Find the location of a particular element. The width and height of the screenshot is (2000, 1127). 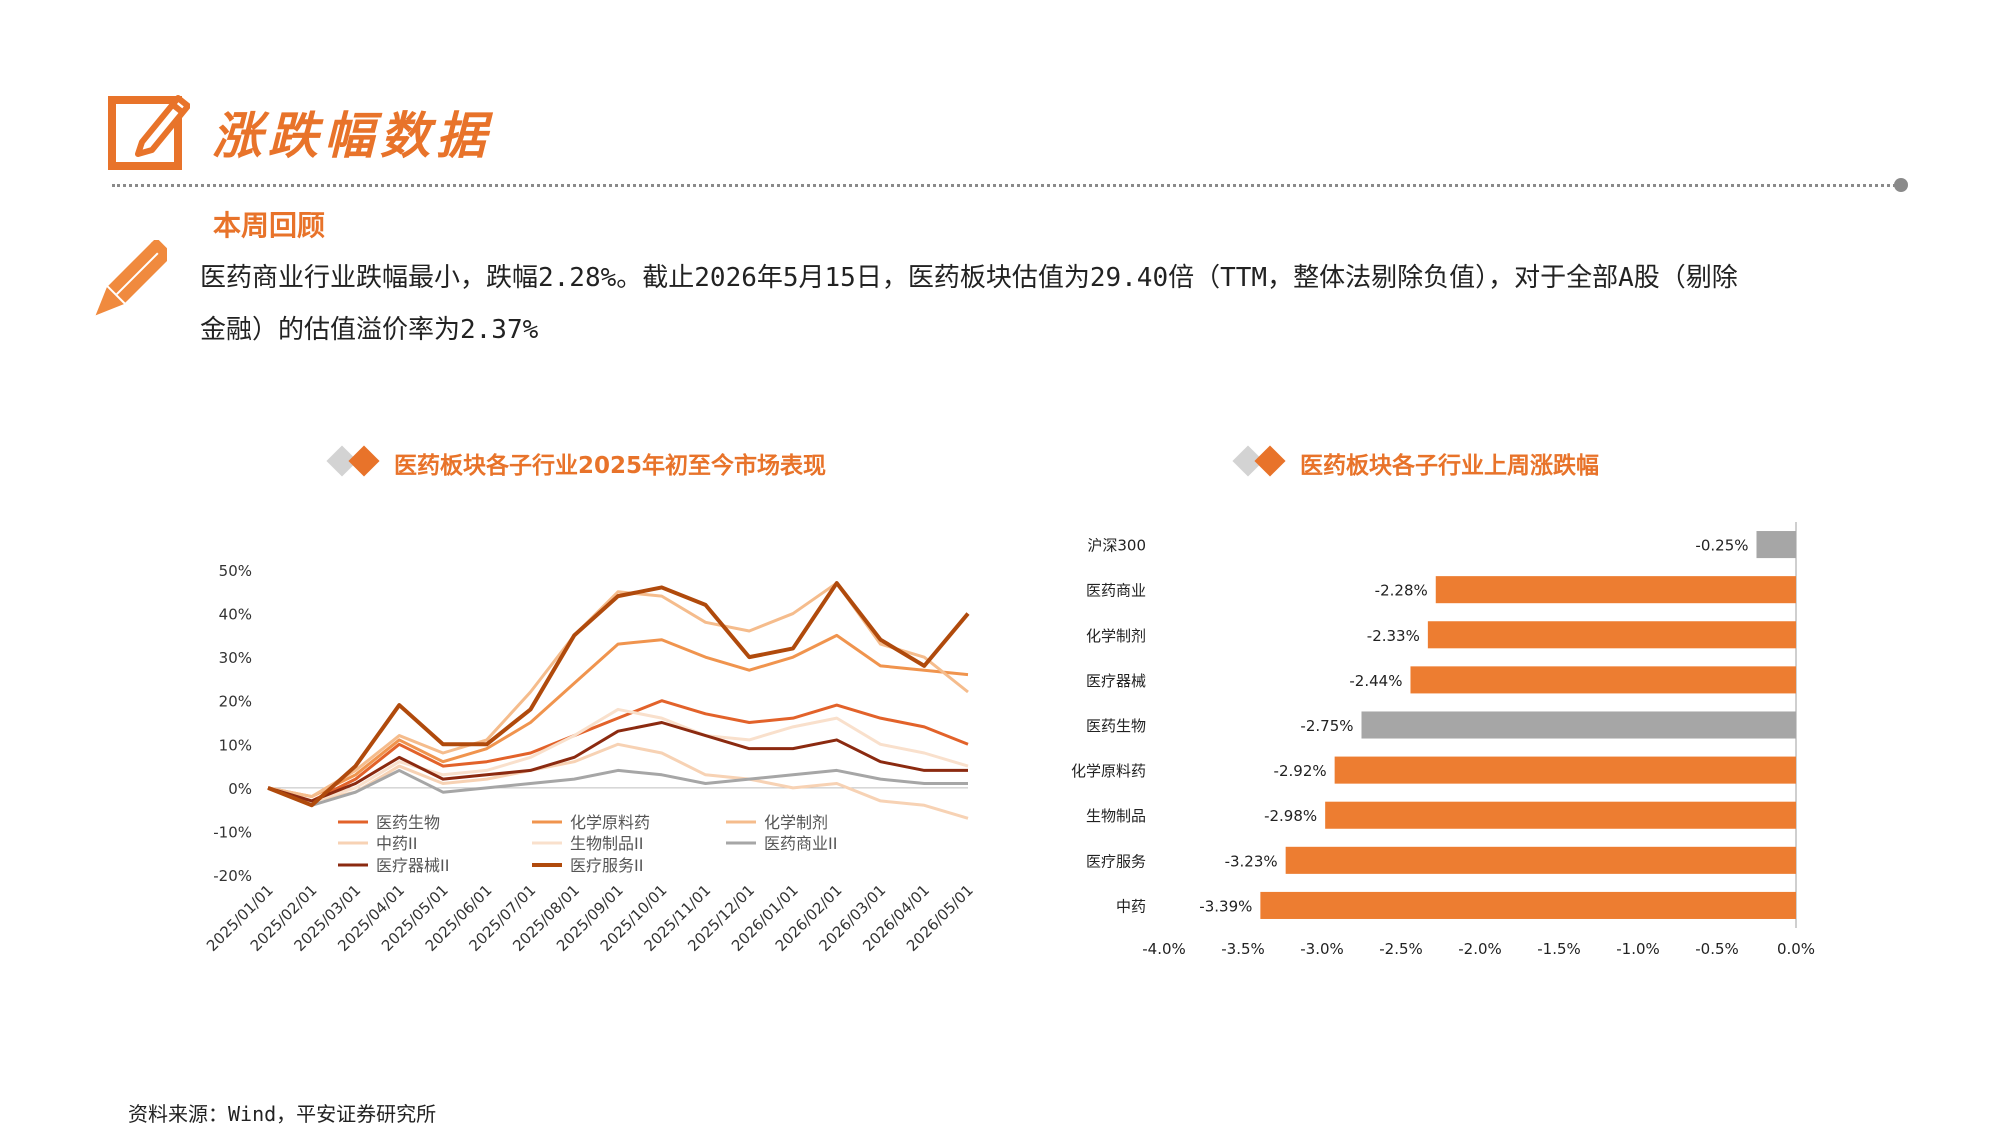

x-tick-label: -4.0% is located at coordinates (1164, 949).